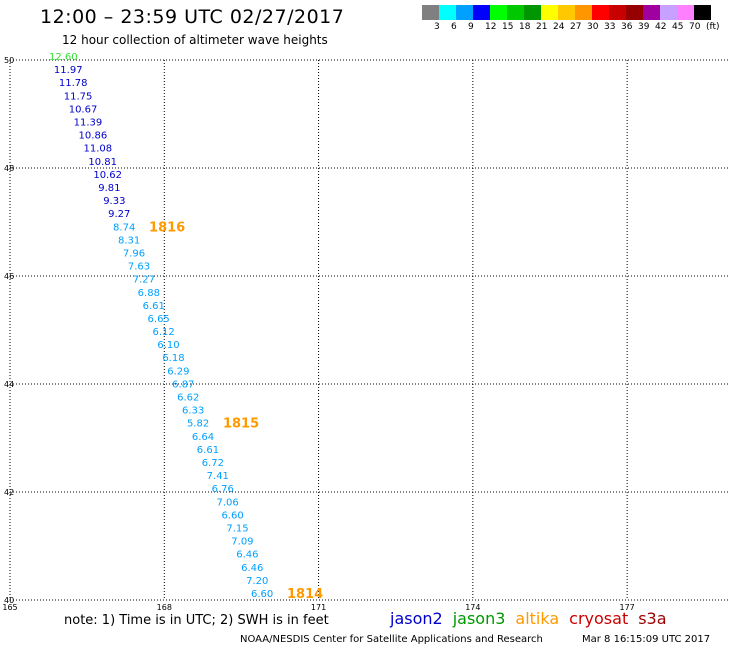 Image resolution: width=740 pixels, height=650 pixels. I want to click on wave-height-point: 7.41, so click(218, 476).